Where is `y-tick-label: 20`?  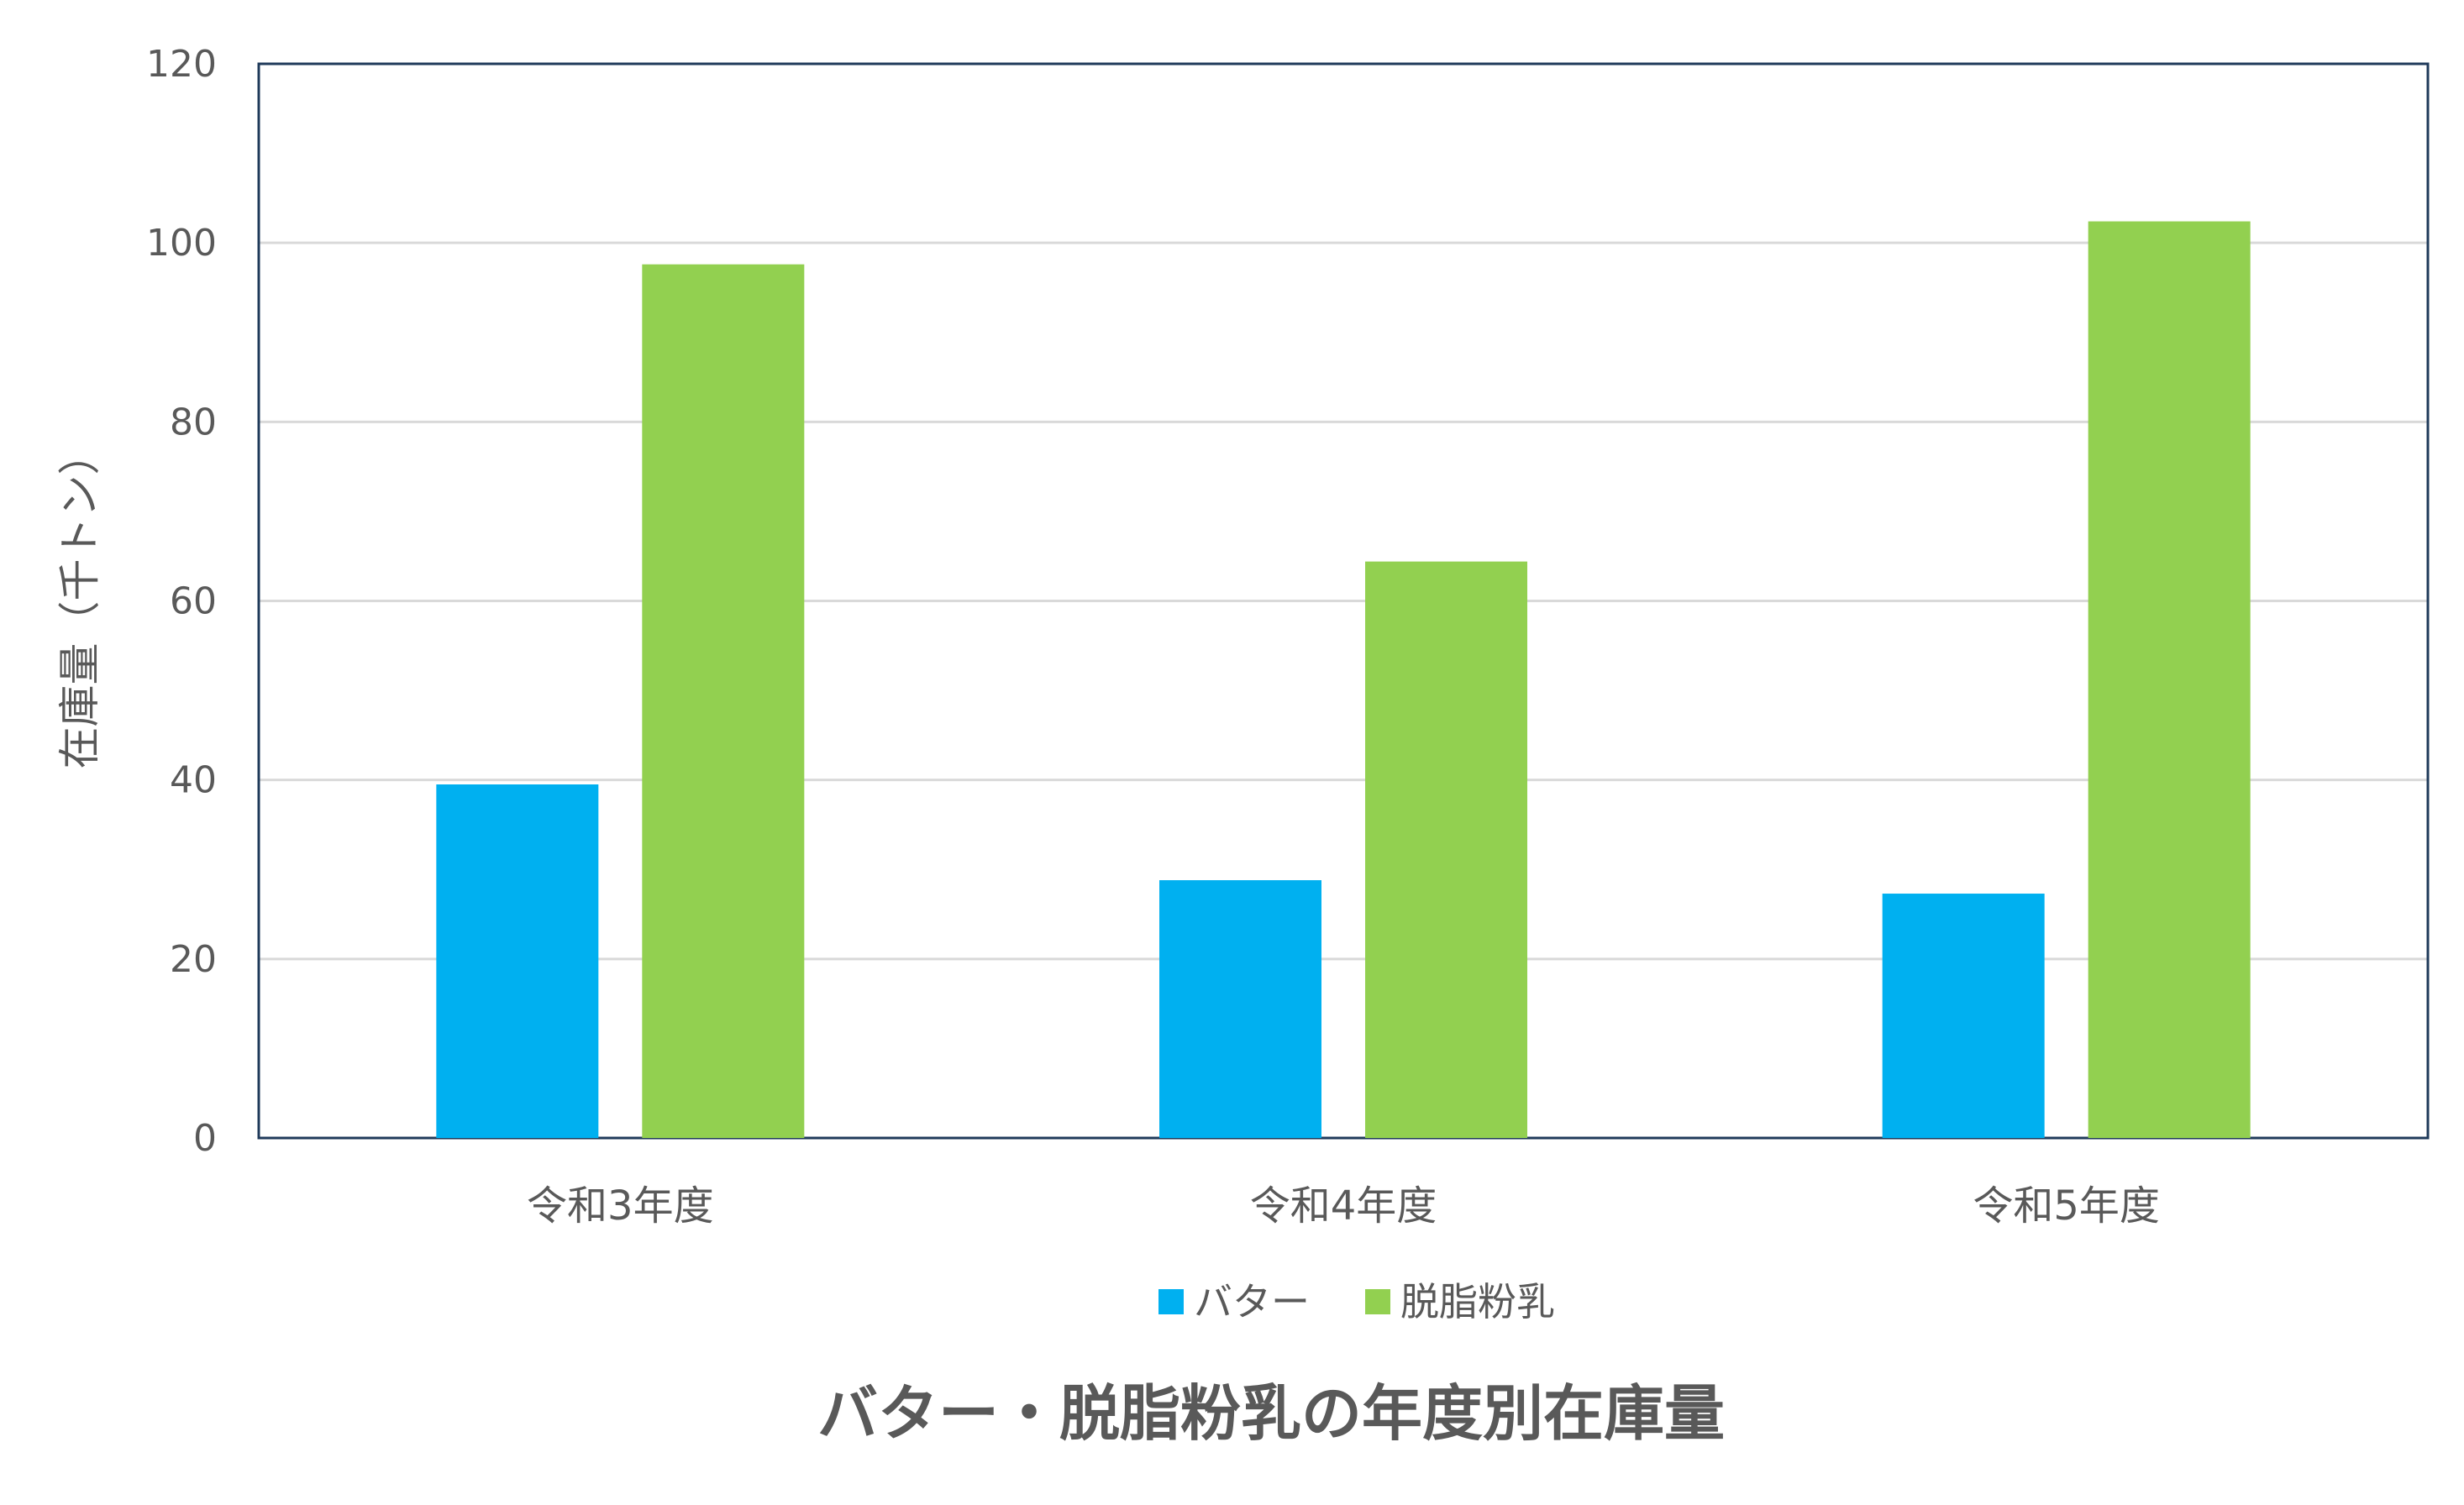
y-tick-label: 20 is located at coordinates (194, 959).